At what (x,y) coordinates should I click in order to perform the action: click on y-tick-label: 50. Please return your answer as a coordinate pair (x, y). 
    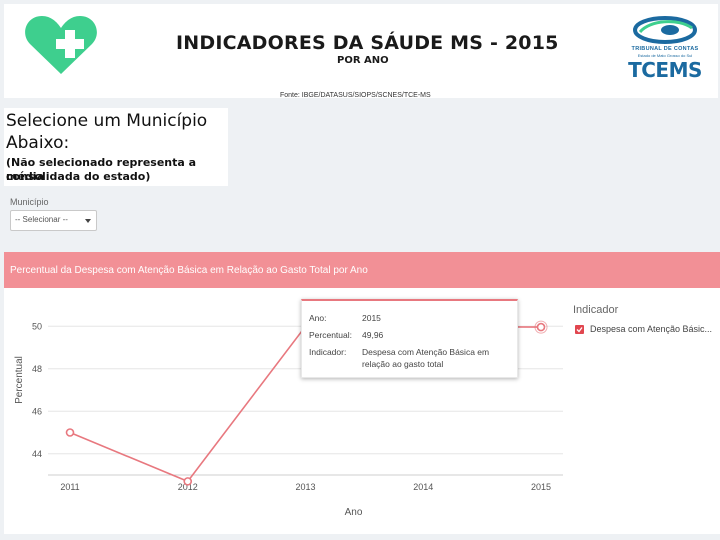
    Looking at the image, I should click on (37, 326).